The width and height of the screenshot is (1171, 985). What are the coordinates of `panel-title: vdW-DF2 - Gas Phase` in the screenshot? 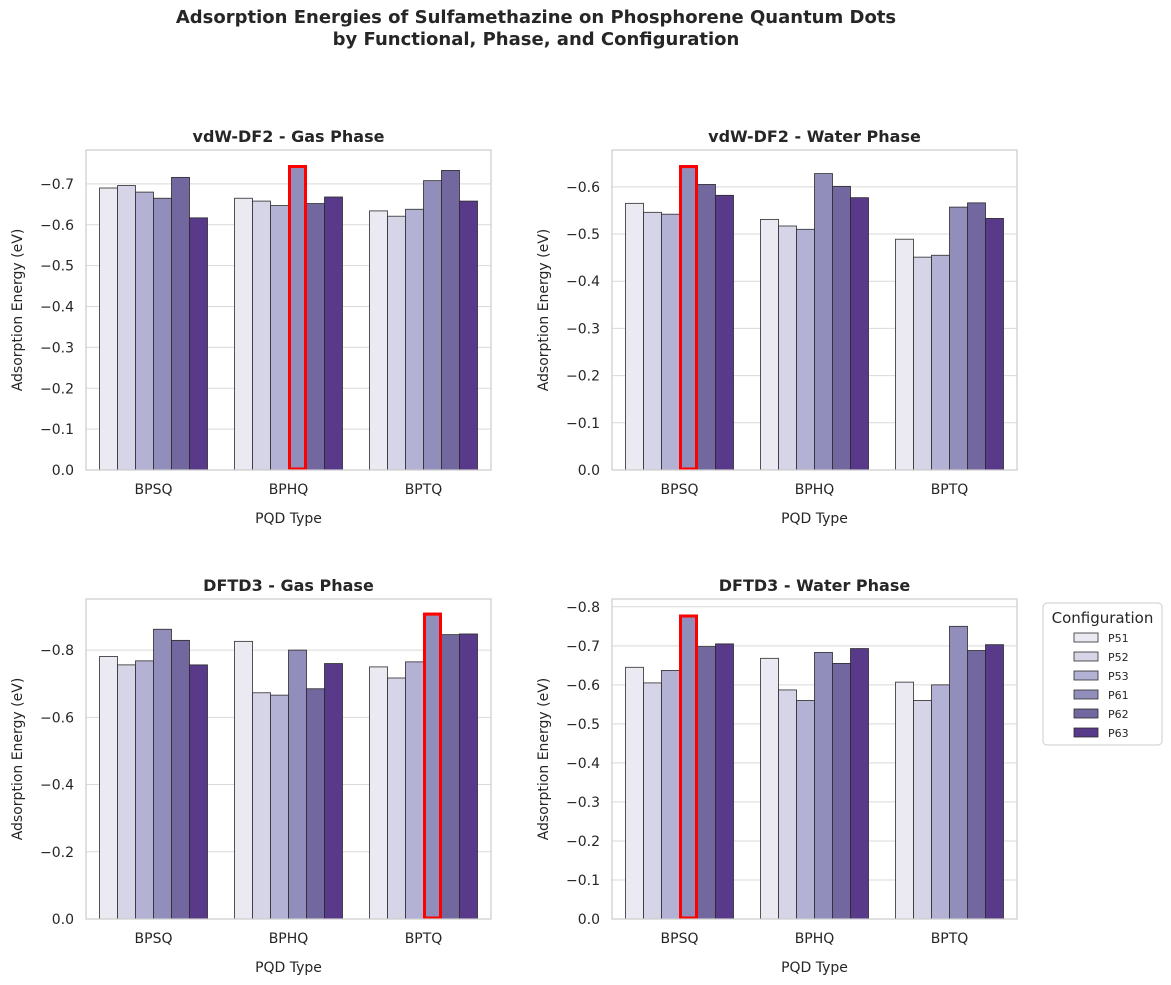 It's located at (289, 136).